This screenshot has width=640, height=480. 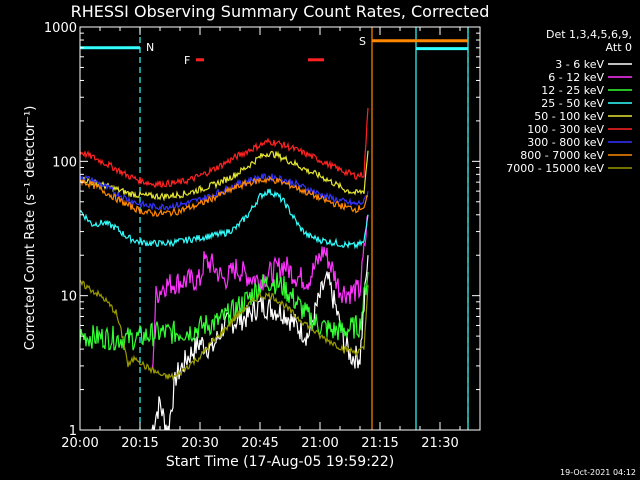 What do you see at coordinates (589, 34) in the screenshot?
I see `legend-header-0: Det 1,3,4,5,6,9,` at bounding box center [589, 34].